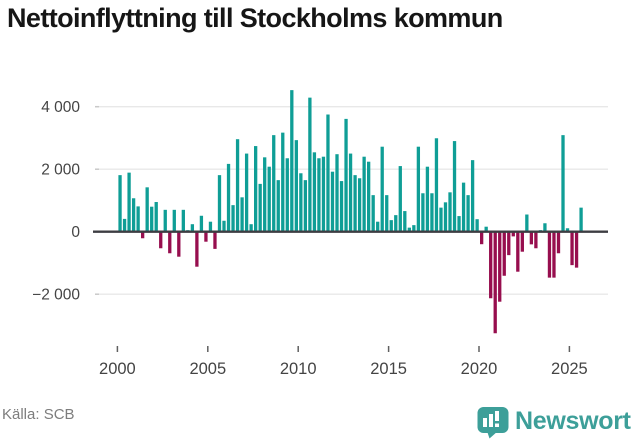 This screenshot has width=631, height=439. I want to click on y-tick-label: 4 000, so click(60, 107).